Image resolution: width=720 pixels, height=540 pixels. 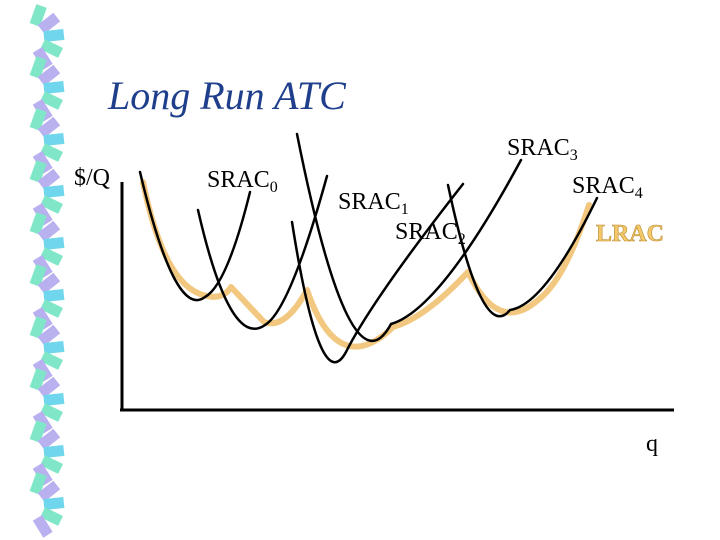 What do you see at coordinates (430, 233) in the screenshot?
I see `srac-2-label: SRAC2` at bounding box center [430, 233].